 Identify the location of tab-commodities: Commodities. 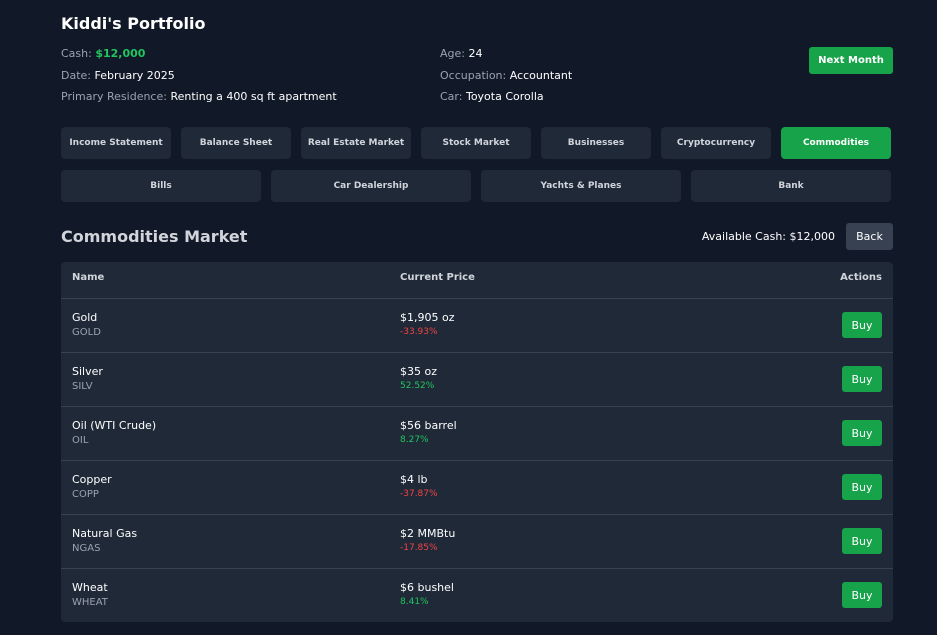
(836, 143).